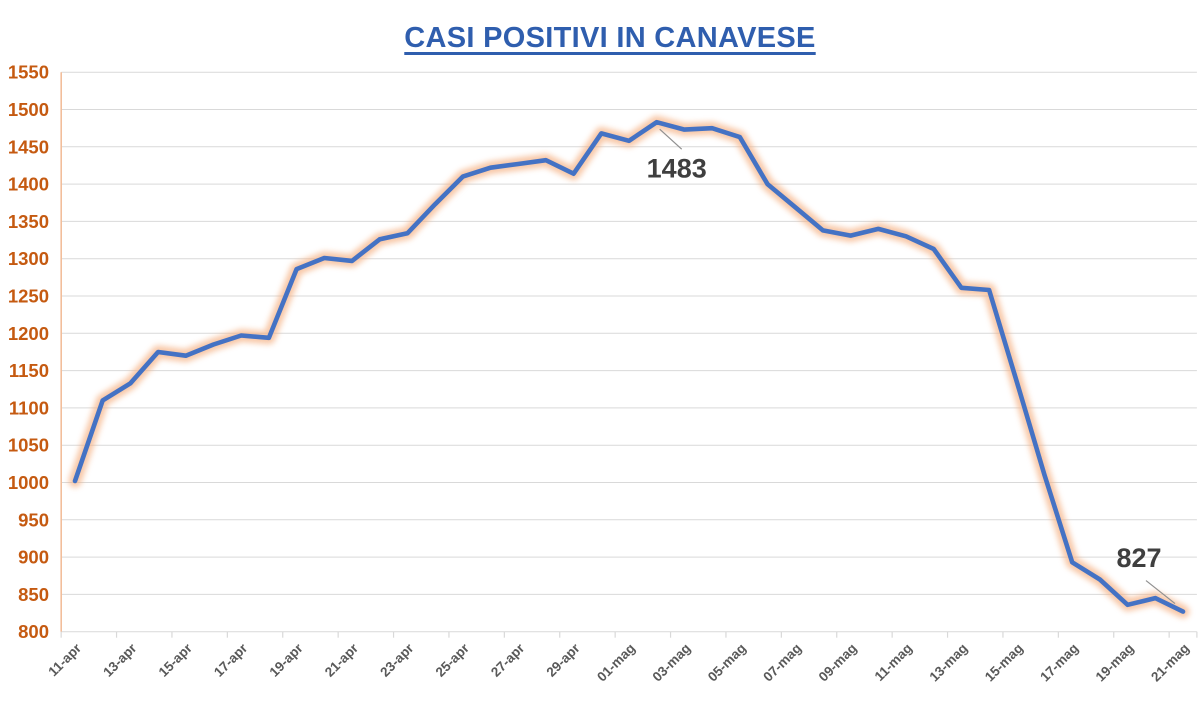 The image size is (1200, 723). Describe the element at coordinates (1004, 663) in the screenshot. I see `x-axis-label: 15-mag` at that location.